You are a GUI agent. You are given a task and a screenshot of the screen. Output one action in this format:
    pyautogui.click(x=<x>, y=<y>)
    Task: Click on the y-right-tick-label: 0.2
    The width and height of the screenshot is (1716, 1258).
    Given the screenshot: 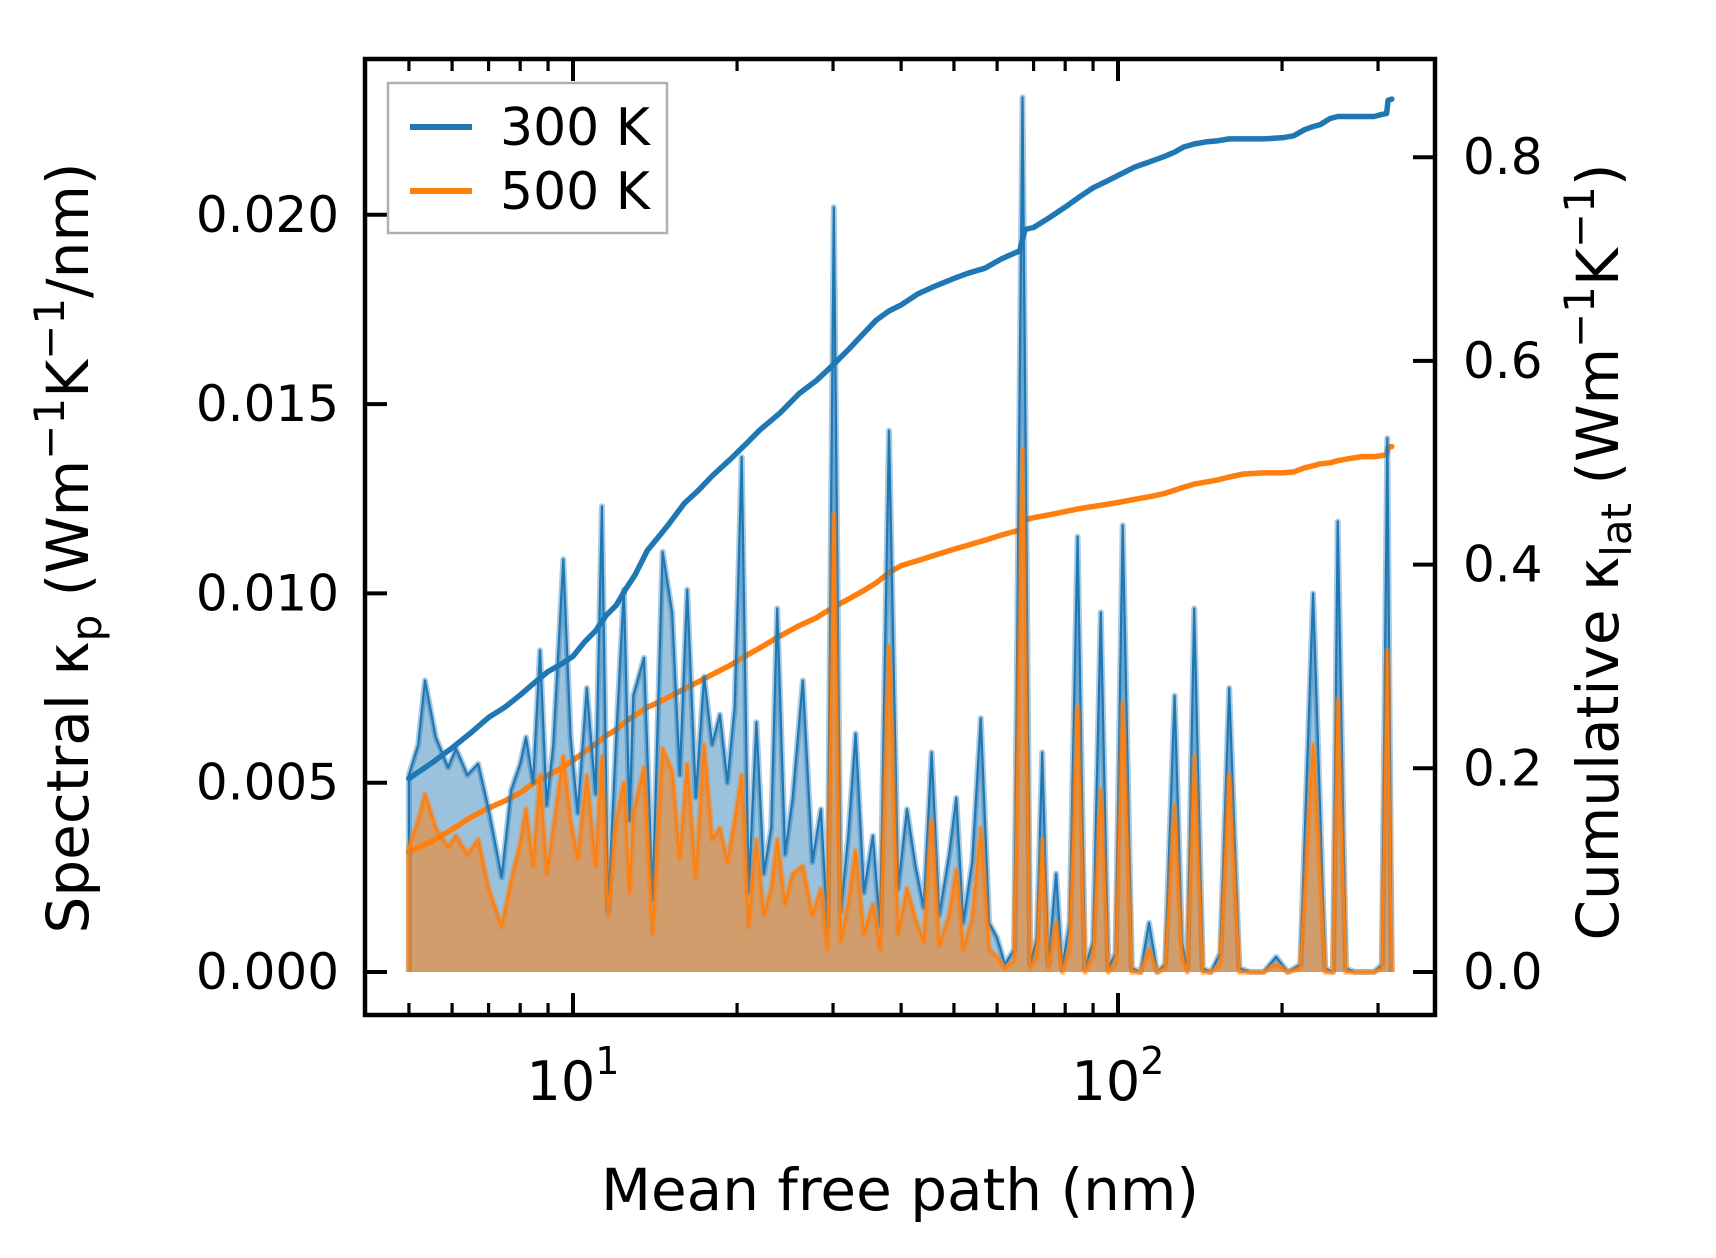 What is the action you would take?
    pyautogui.click(x=1503, y=768)
    